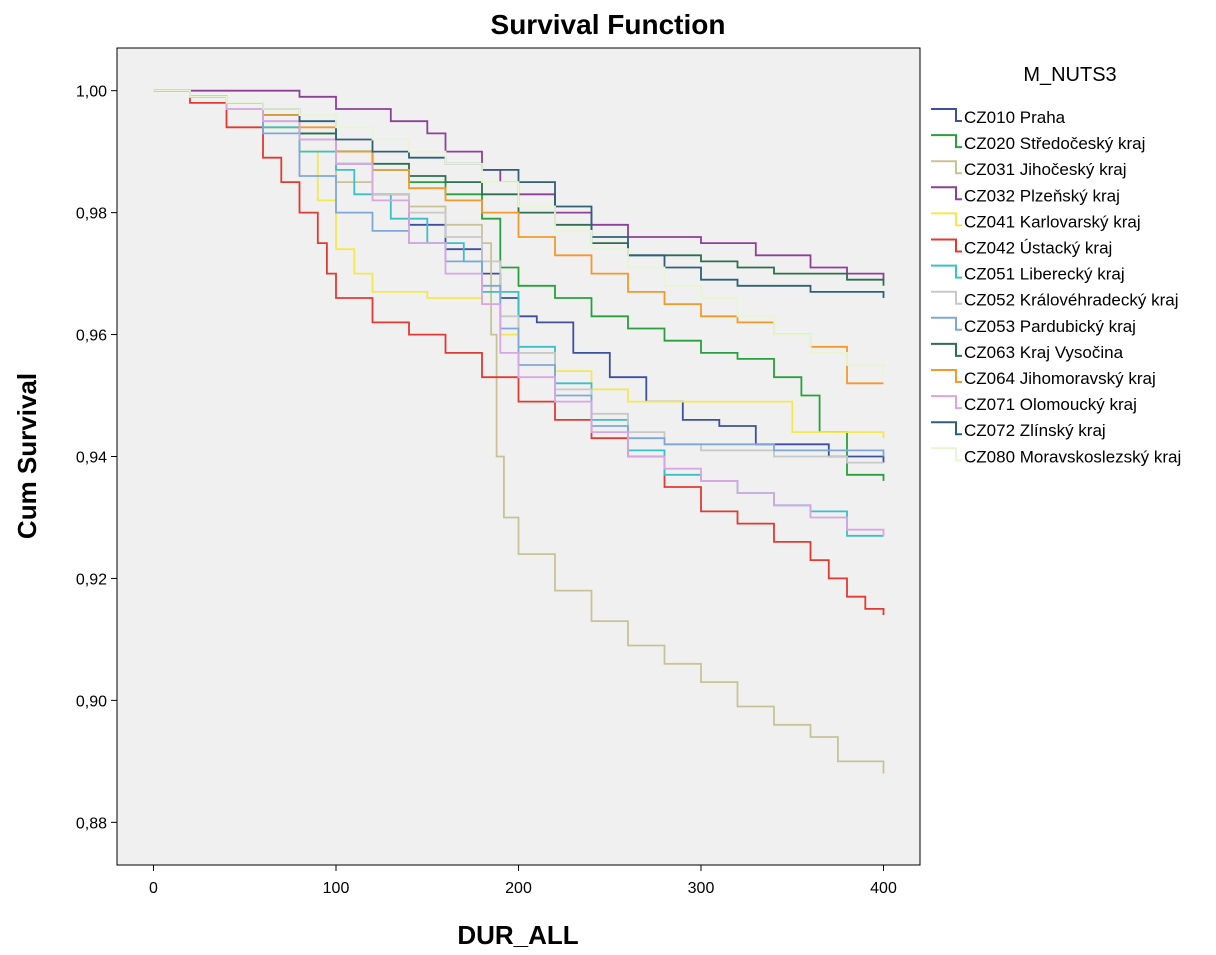 The height and width of the screenshot is (955, 1216). I want to click on x-tick-label: 0, so click(153, 888).